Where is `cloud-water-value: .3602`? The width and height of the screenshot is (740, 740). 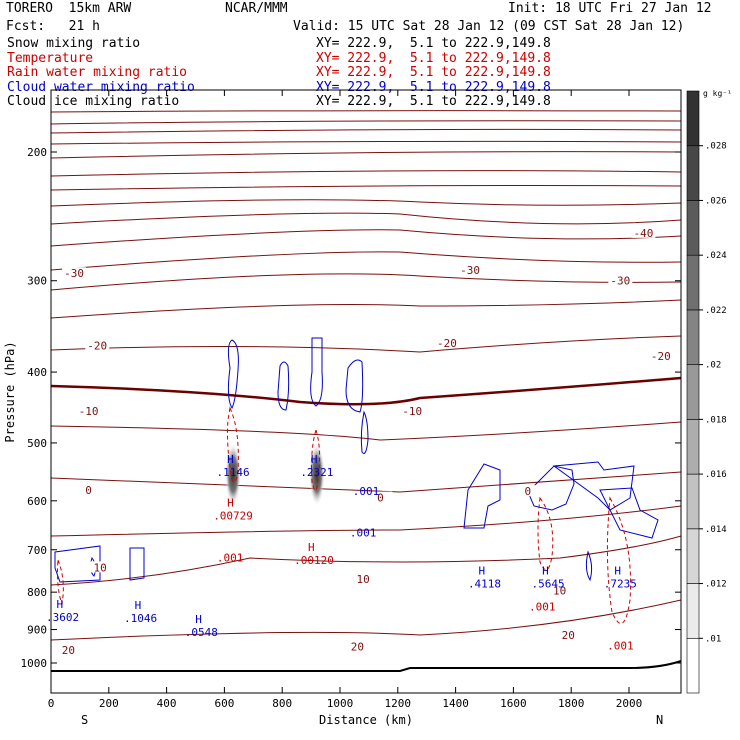 cloud-water-value: .3602 is located at coordinates (62, 617).